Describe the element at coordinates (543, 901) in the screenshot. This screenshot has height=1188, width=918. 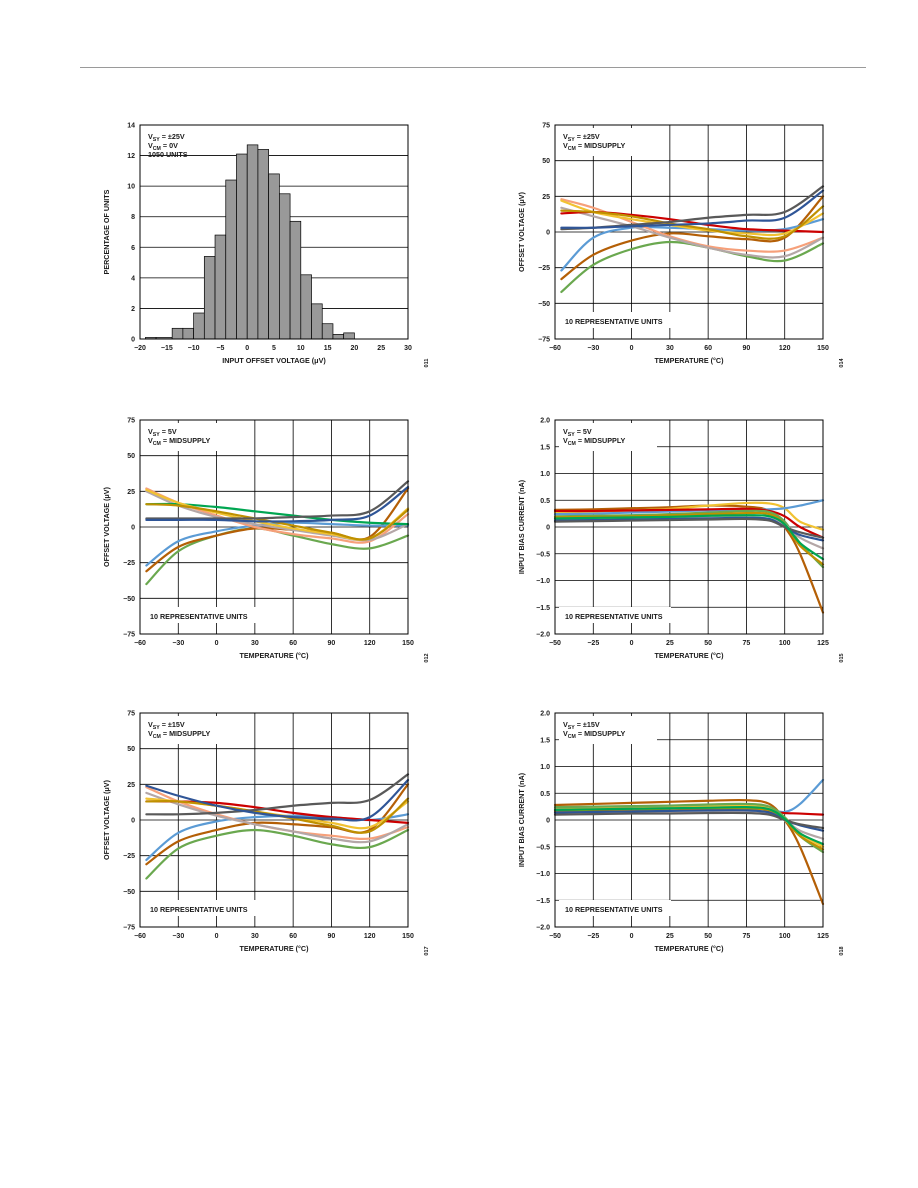
I see `y-tick-label: −1.5` at that location.